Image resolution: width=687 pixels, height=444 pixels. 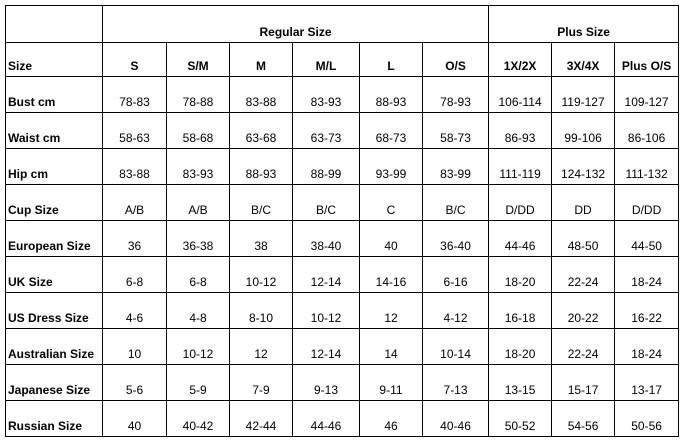 I want to click on table-cell: 50-52, so click(x=520, y=418).